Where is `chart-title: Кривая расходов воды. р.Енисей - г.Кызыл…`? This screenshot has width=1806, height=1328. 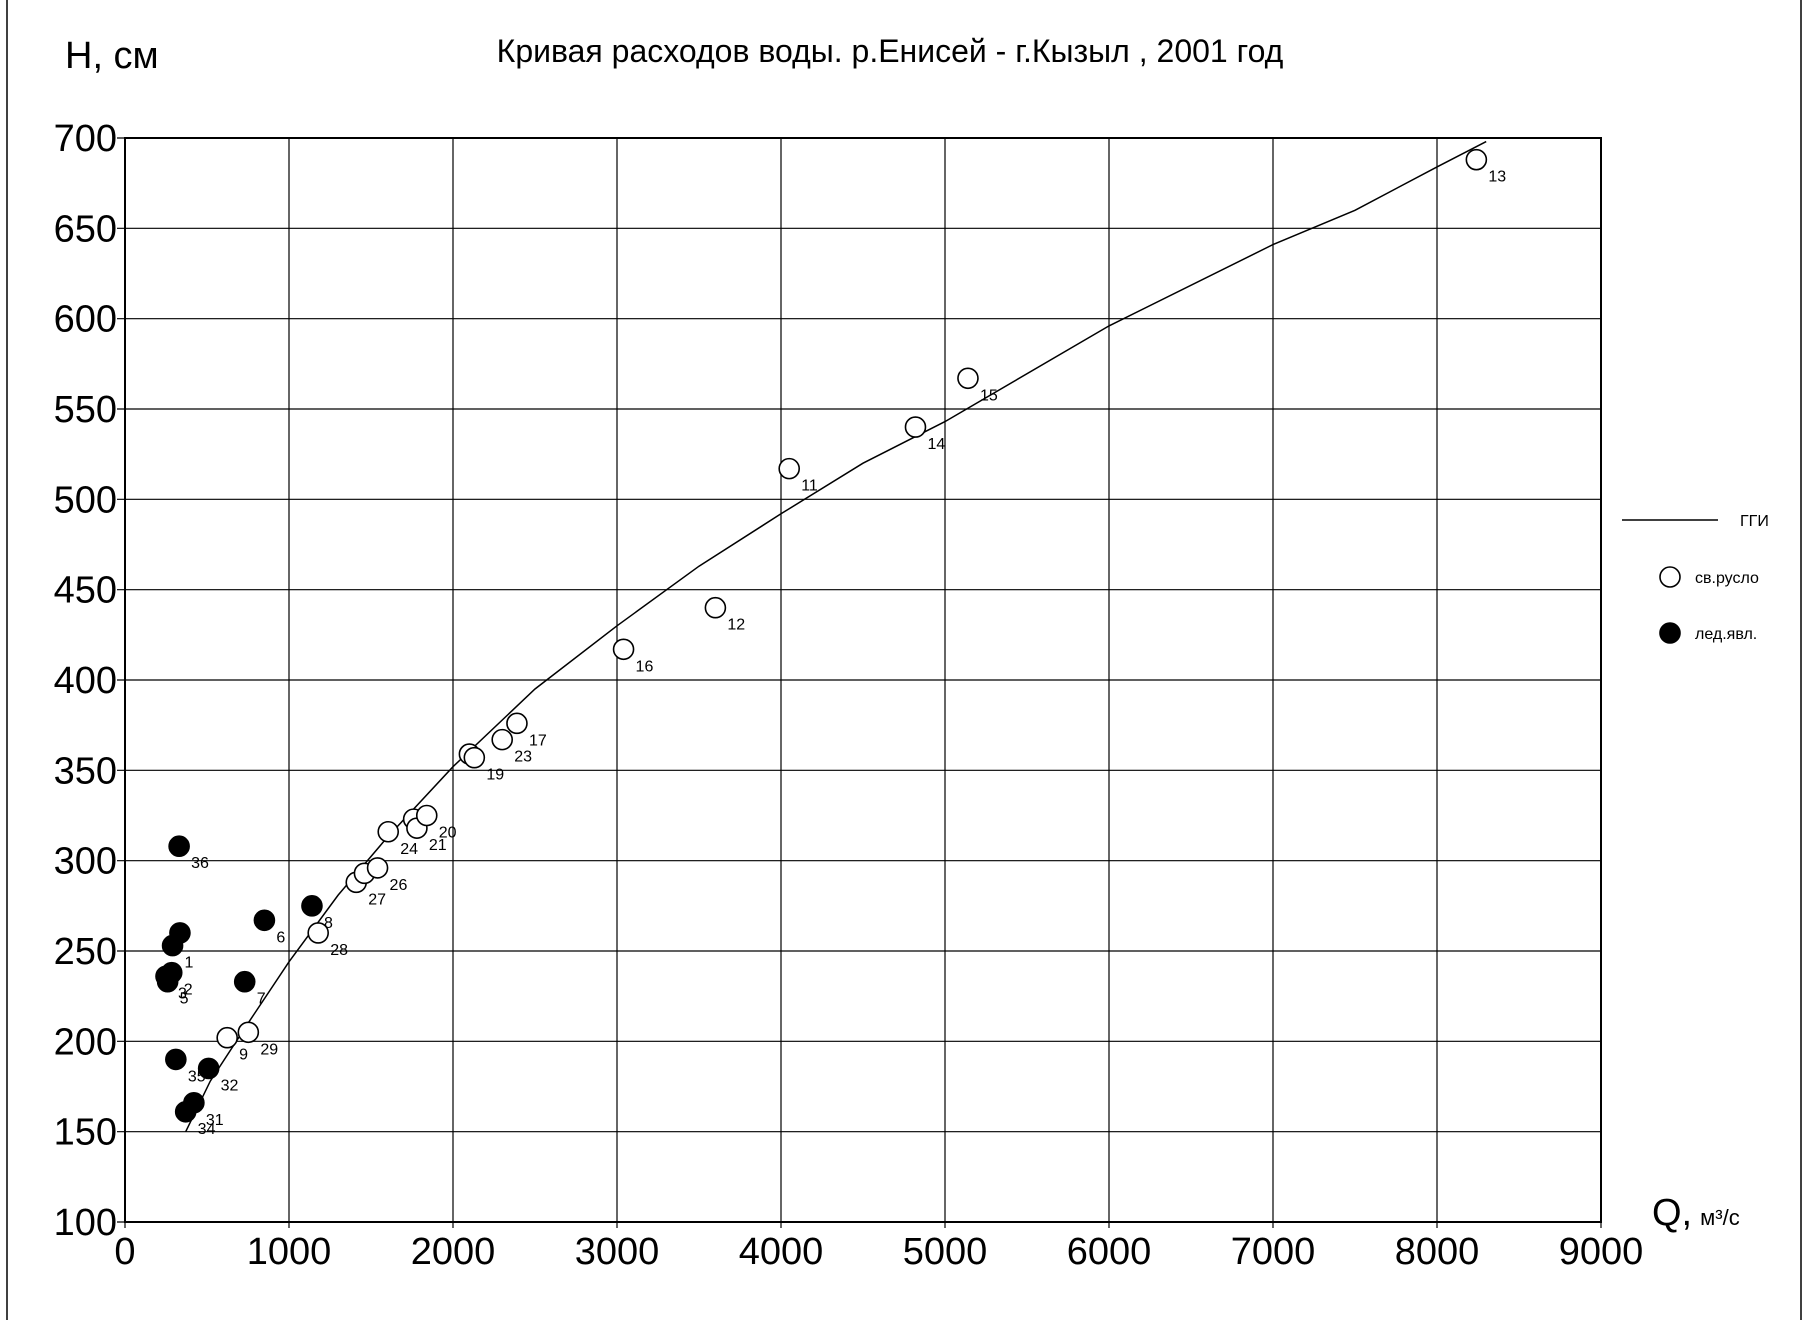
chart-title: Кривая расходов воды. р.Енисей - г.Кызыл… is located at coordinates (890, 51).